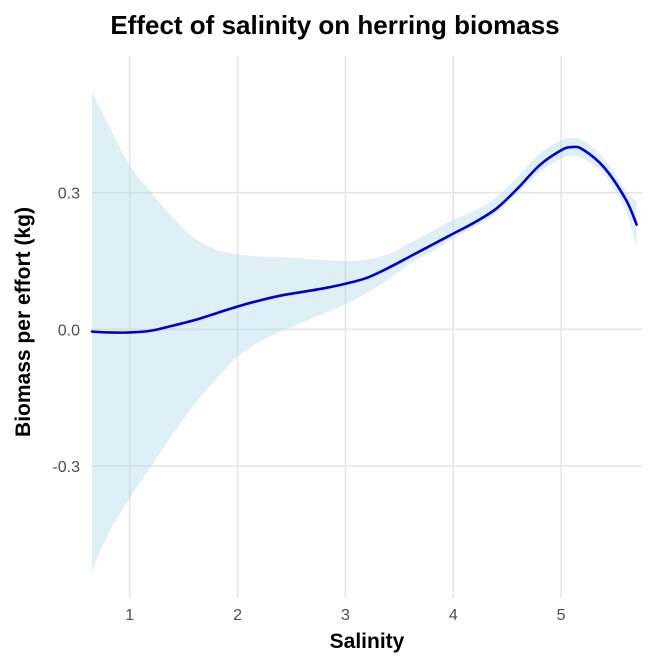 Image resolution: width=664 pixels, height=664 pixels. Describe the element at coordinates (23, 322) in the screenshot. I see `y-axis-title: Biomass per effort (kg)` at that location.